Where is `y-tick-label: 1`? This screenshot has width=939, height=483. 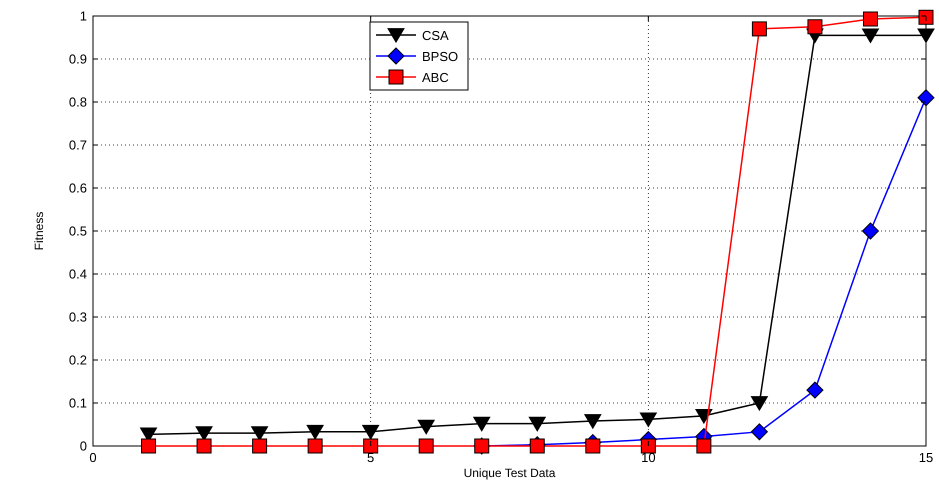 y-tick-label: 1 is located at coordinates (83, 16).